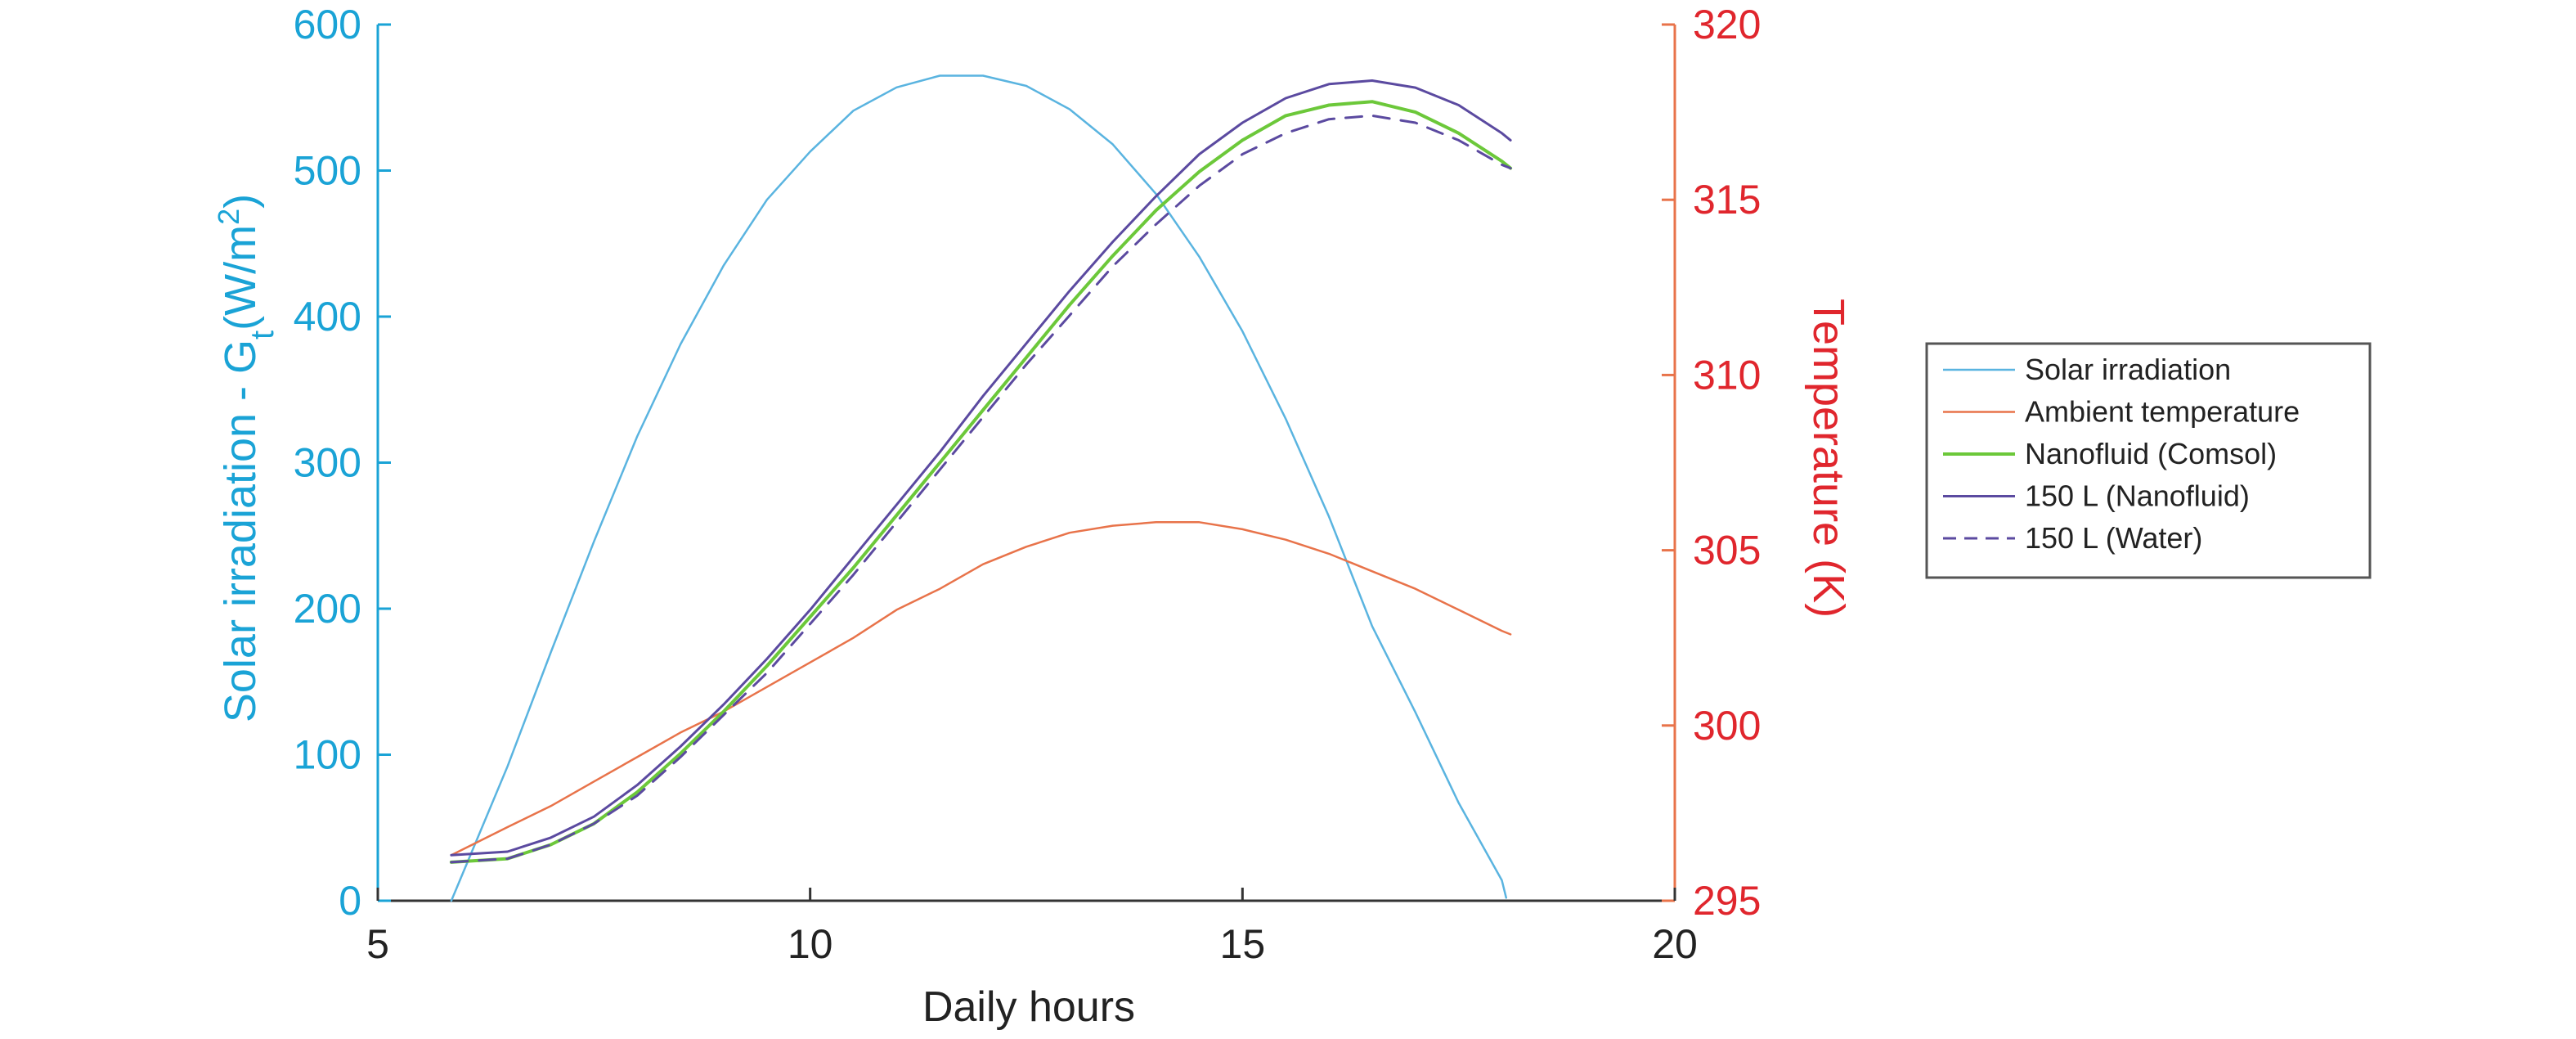 The height and width of the screenshot is (1039, 2576). What do you see at coordinates (1727, 24) in the screenshot?
I see `right-tick-label: 320` at bounding box center [1727, 24].